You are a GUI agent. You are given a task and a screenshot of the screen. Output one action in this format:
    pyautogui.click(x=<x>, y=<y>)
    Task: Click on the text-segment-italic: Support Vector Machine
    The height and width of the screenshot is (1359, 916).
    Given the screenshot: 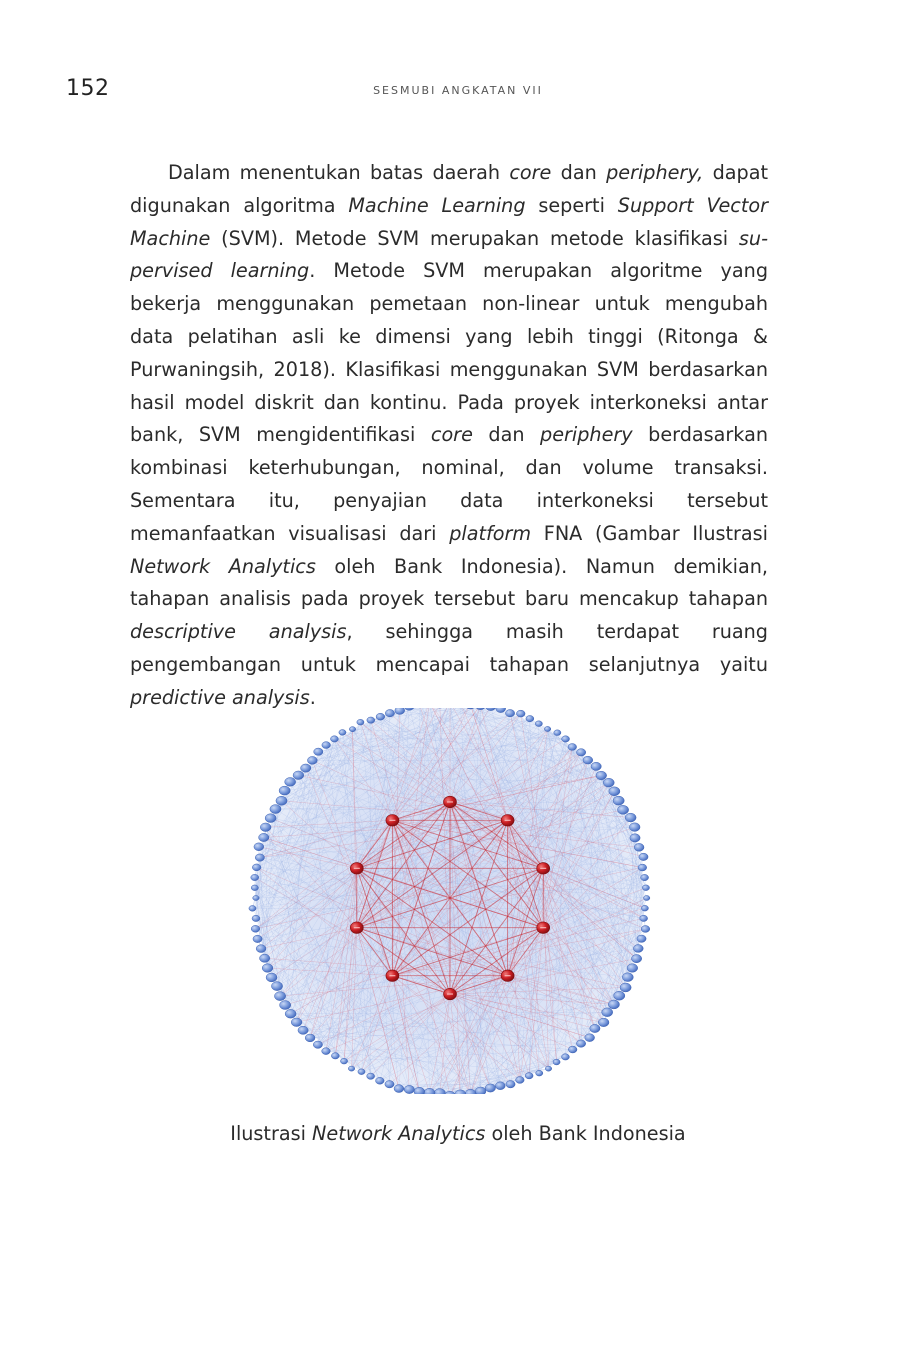 What is the action you would take?
    pyautogui.click(x=449, y=221)
    